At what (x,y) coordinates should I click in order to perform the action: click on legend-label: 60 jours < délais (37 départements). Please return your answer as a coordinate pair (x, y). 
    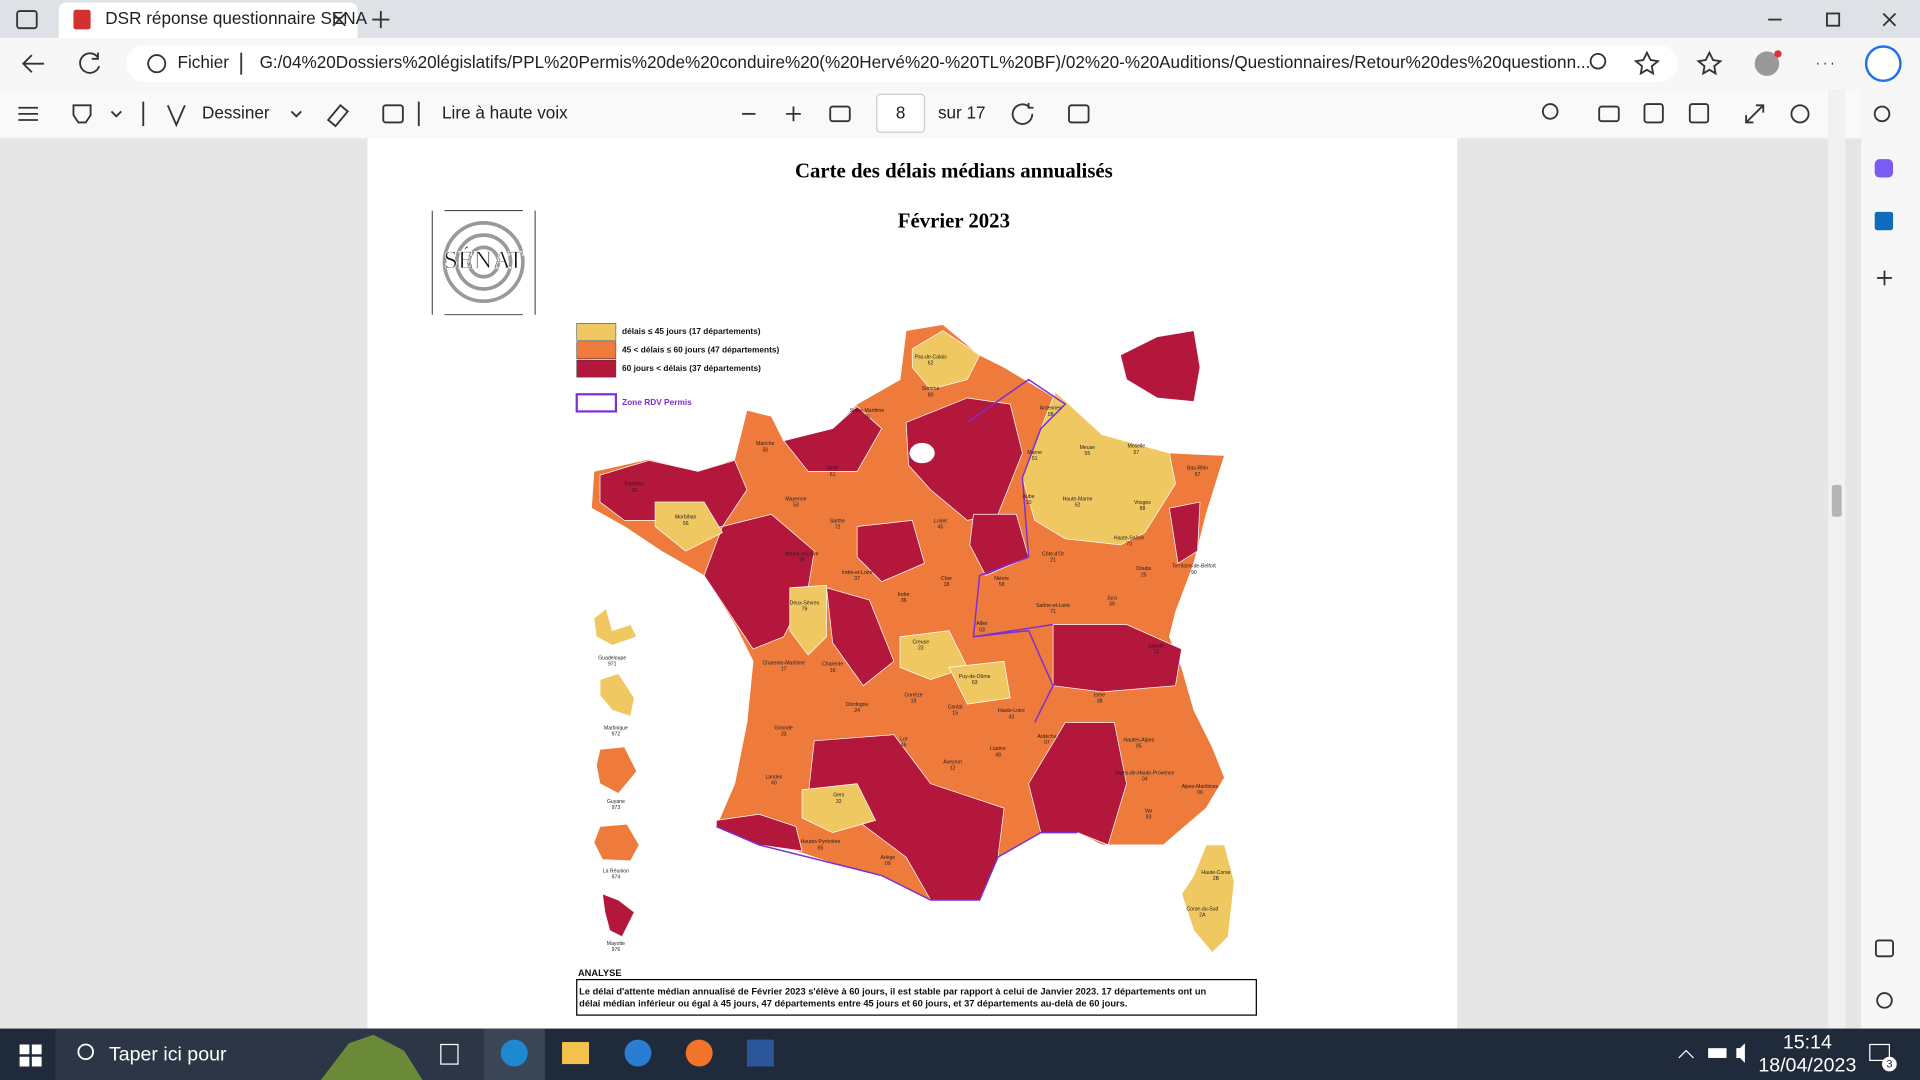
    Looking at the image, I should click on (691, 368).